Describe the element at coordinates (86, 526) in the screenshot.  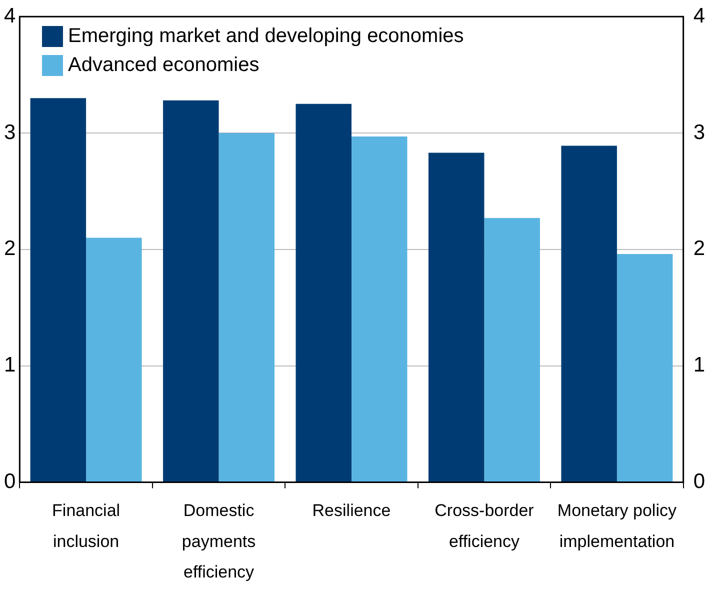
I see `x-tick-label: Financial inclusion` at that location.